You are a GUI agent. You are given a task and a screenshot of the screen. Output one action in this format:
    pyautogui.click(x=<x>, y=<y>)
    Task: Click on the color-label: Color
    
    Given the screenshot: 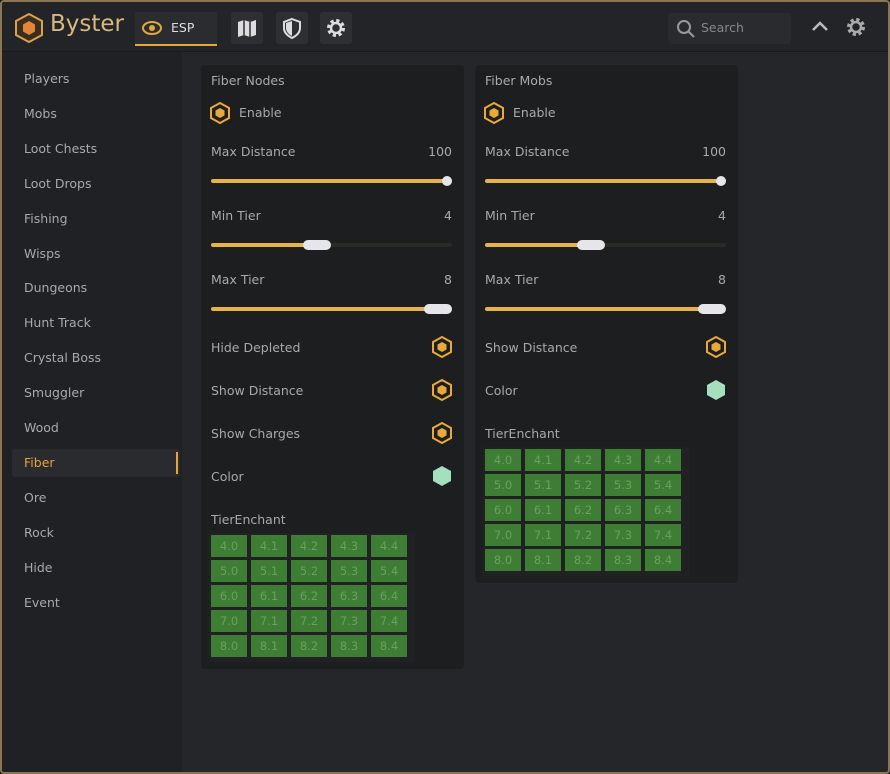 What is the action you would take?
    pyautogui.click(x=501, y=390)
    